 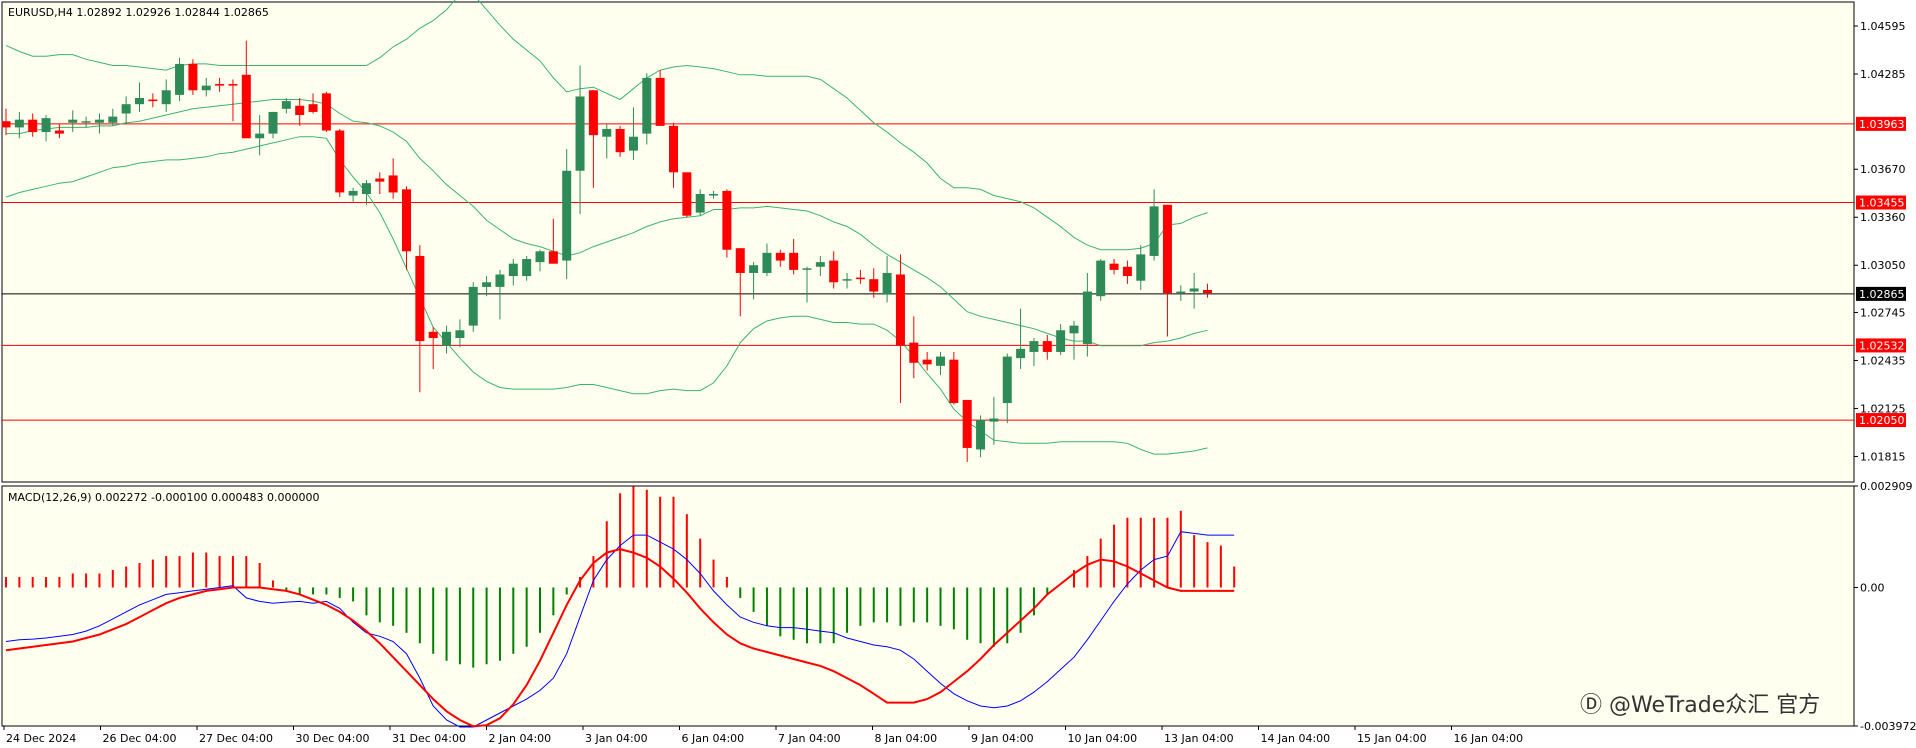 I want to click on x-tick-label: 10 Jan 04:00, so click(x=1103, y=738).